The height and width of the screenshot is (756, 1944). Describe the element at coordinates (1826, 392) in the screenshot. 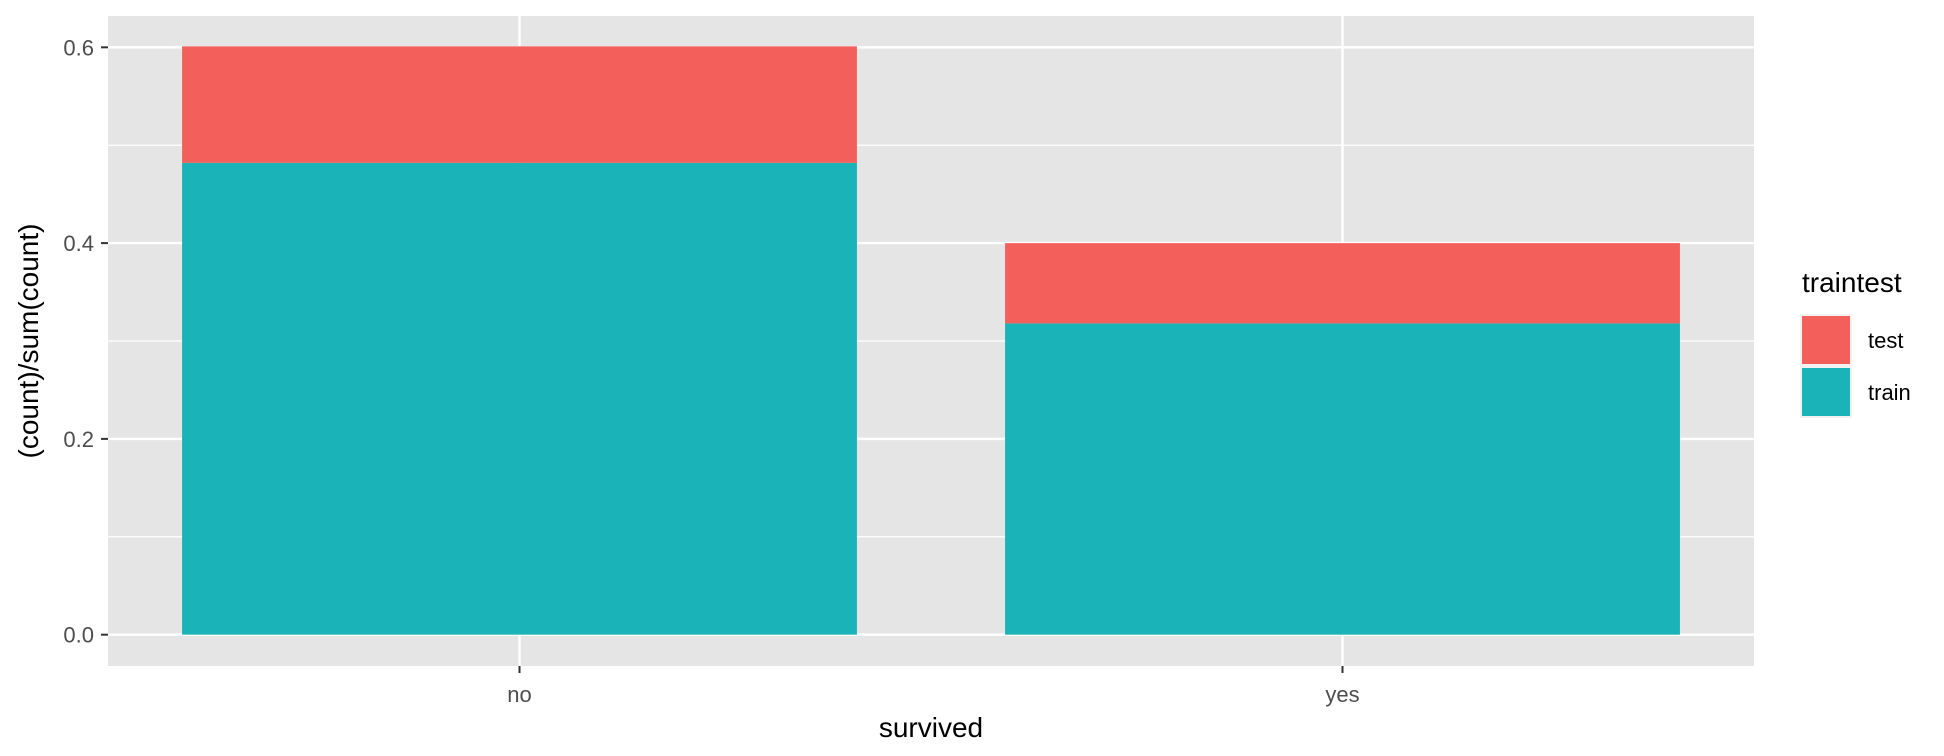

I see `legend-swatch-train` at that location.